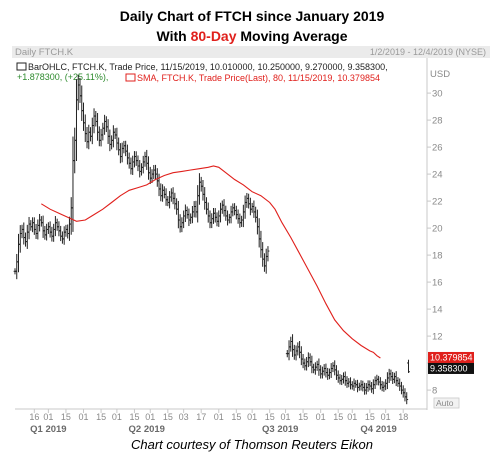  I want to click on y-tick-label: 20, so click(437, 229).